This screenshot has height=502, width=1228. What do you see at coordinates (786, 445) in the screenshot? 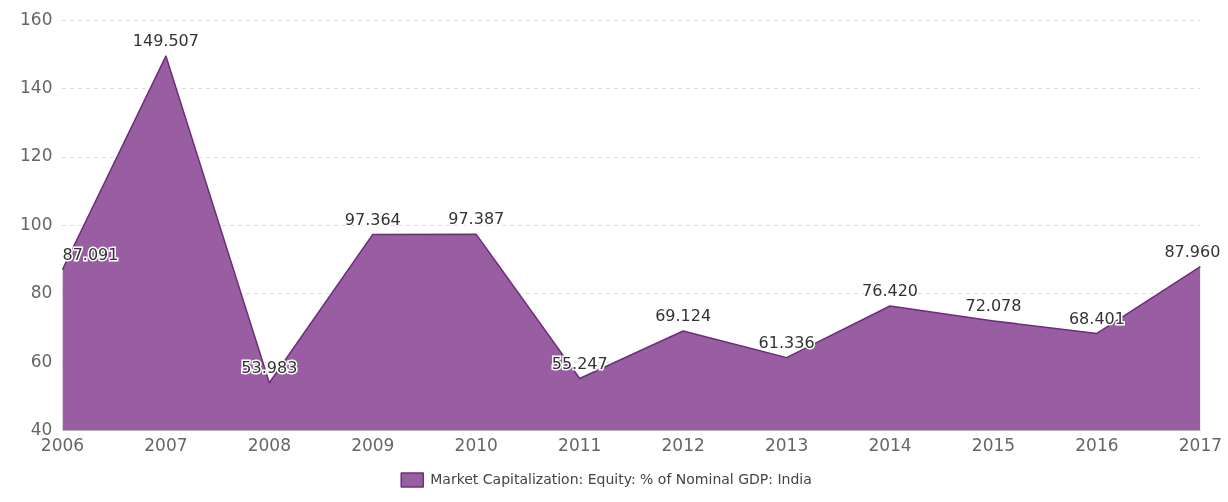
I see `x-tick-label: 2013` at bounding box center [786, 445].